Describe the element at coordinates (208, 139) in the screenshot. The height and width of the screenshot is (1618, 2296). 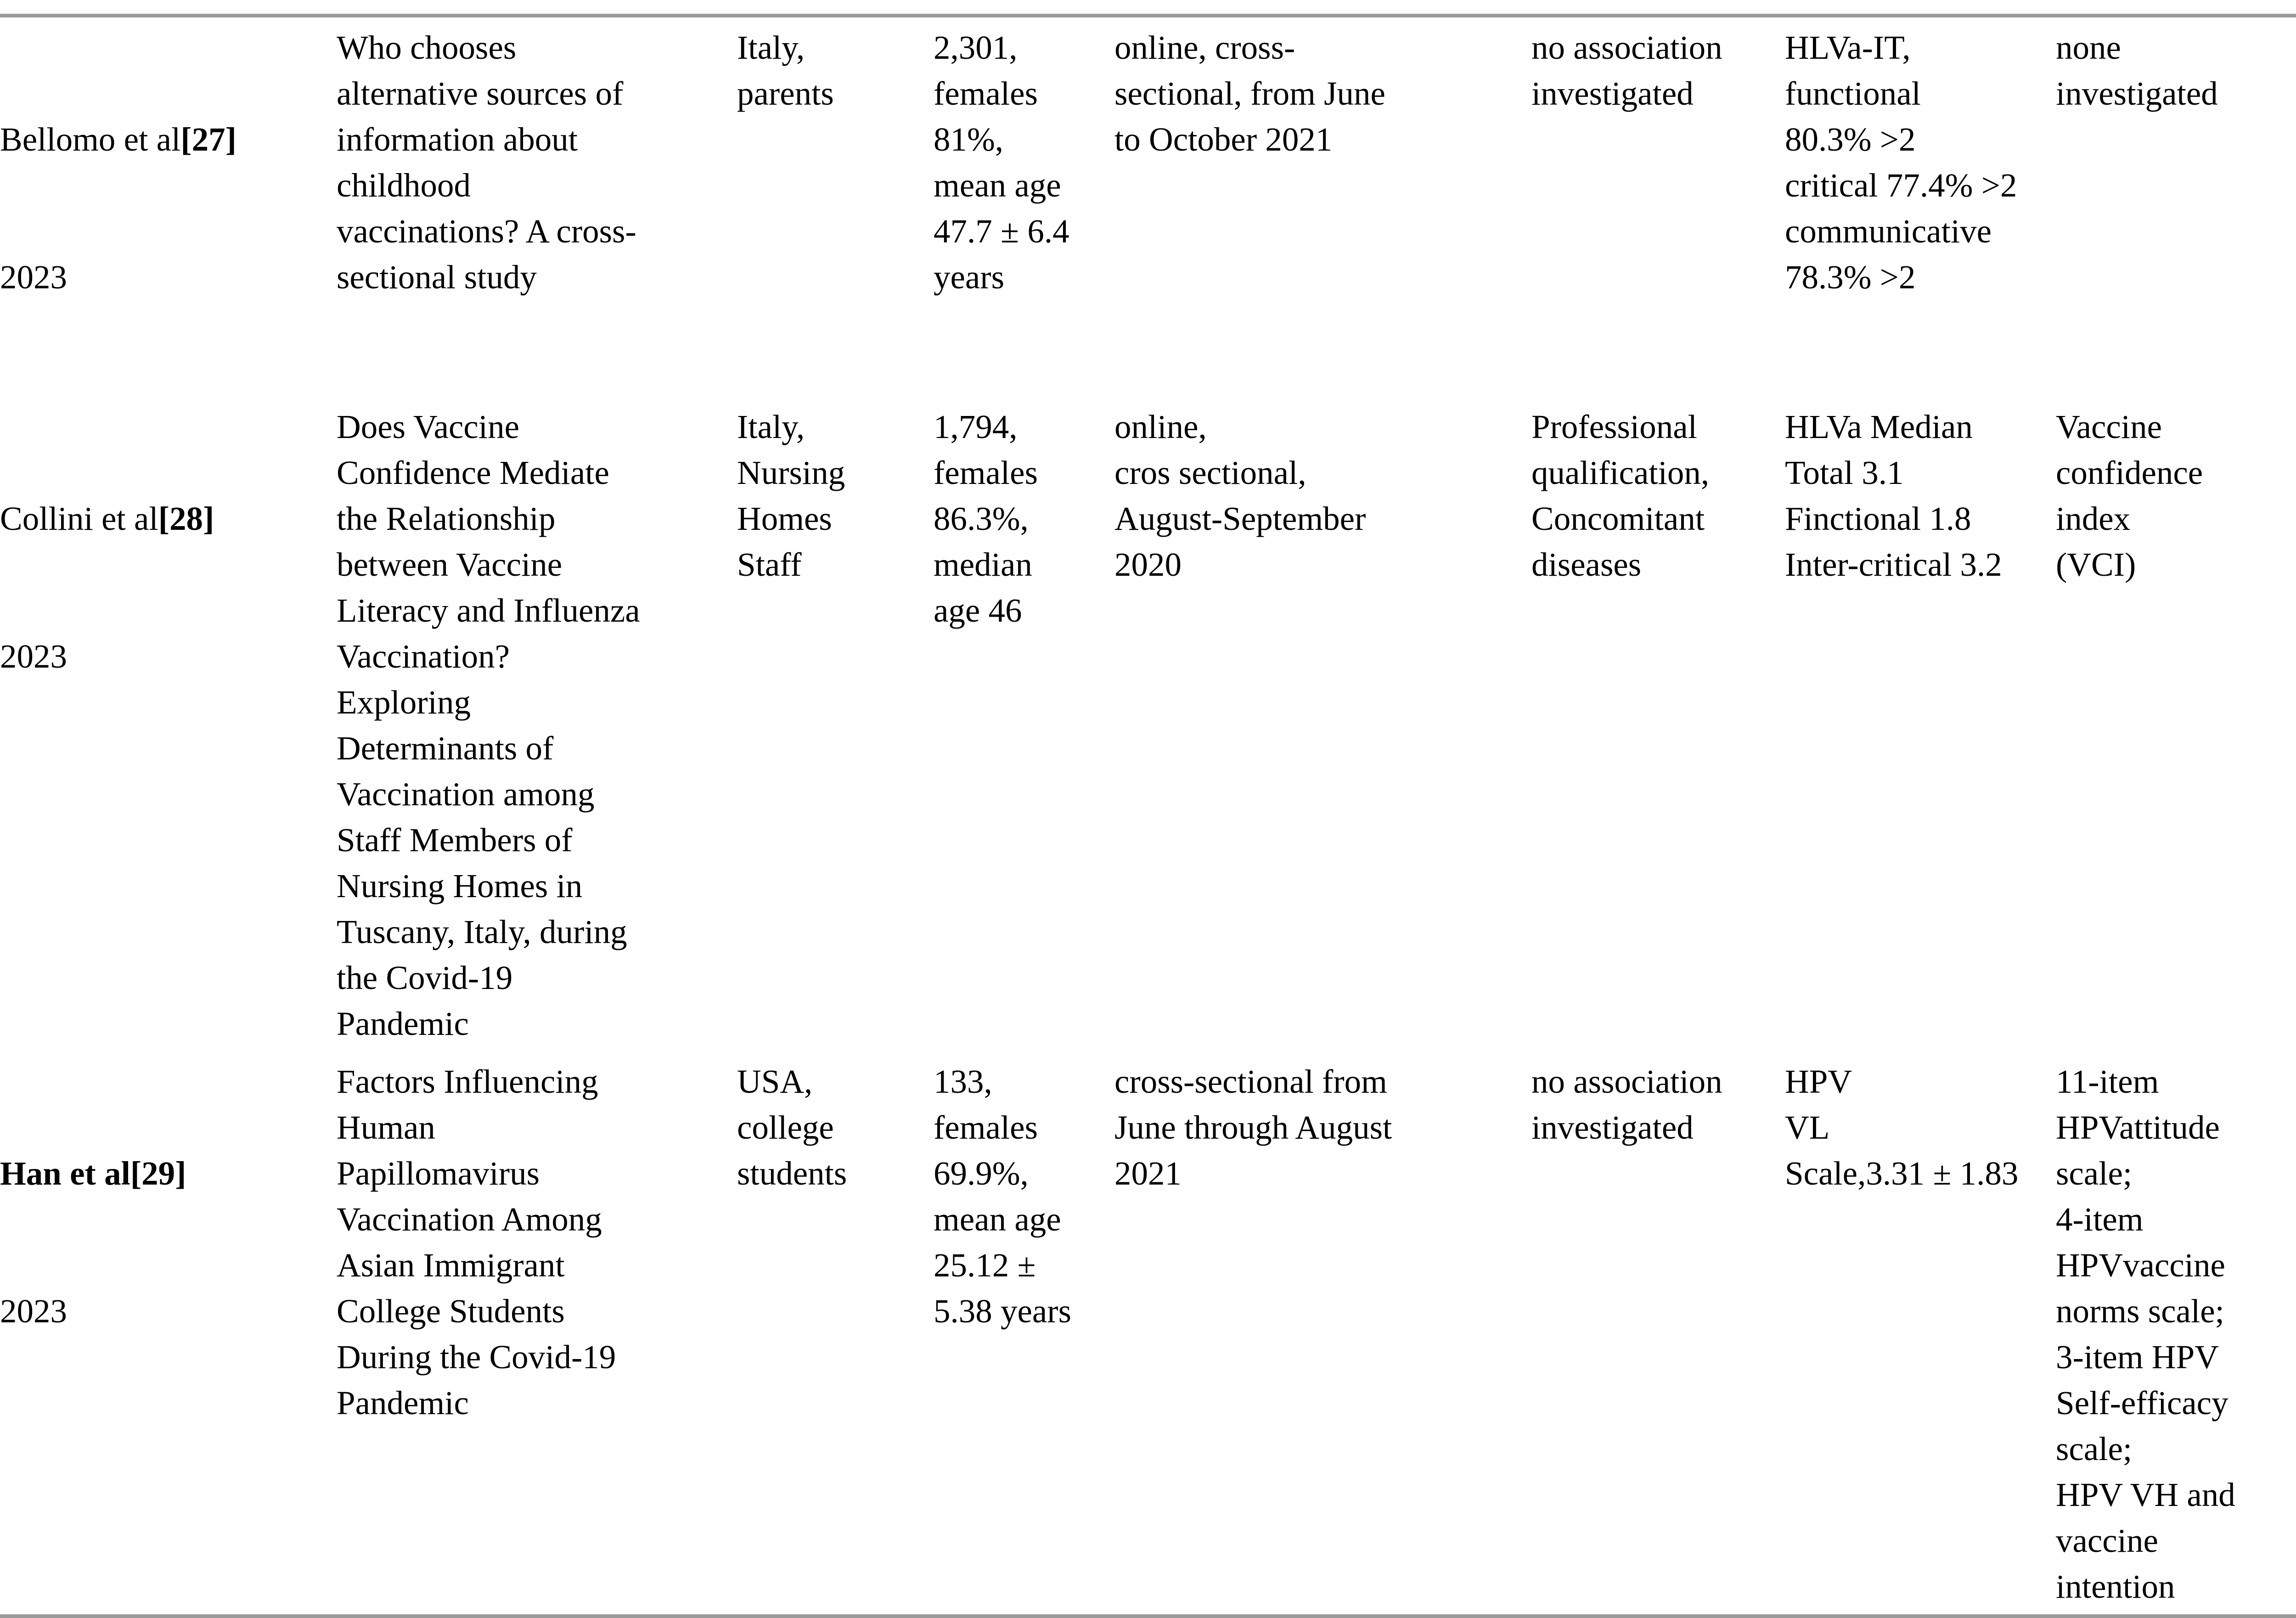
I see `citation-ref: [27]` at that location.